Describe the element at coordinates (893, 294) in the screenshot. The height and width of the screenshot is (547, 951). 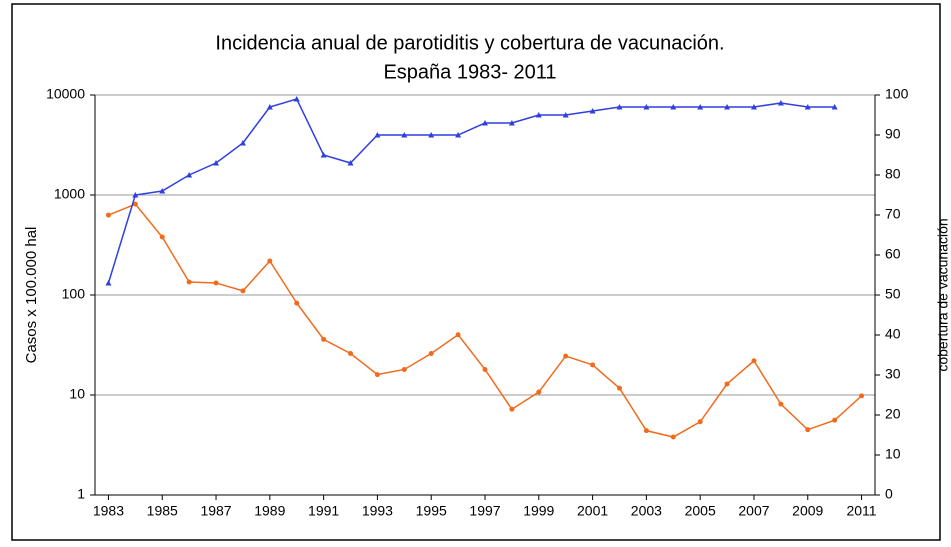
I see `y2-tick-label: 50` at that location.